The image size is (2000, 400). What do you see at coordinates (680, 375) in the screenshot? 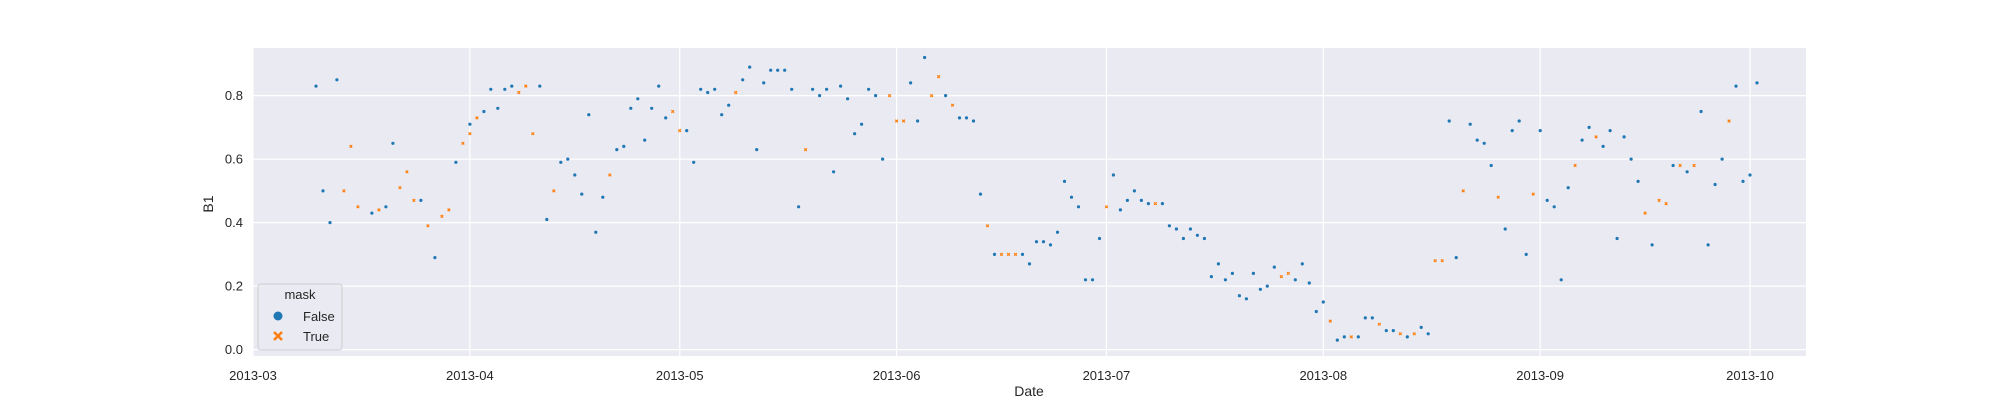
I see `x-tick-label: 2013-05` at bounding box center [680, 375].